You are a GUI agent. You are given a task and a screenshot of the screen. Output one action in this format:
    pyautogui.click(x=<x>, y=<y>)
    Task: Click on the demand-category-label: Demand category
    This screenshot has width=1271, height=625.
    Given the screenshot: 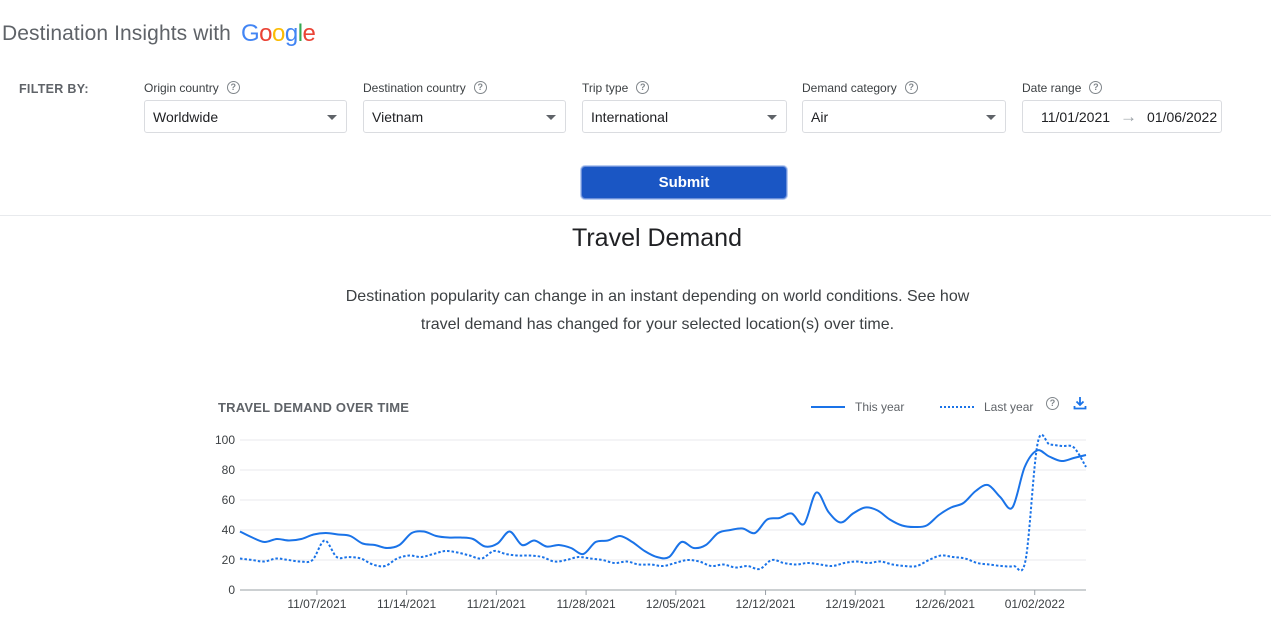 What is the action you would take?
    pyautogui.click(x=849, y=87)
    